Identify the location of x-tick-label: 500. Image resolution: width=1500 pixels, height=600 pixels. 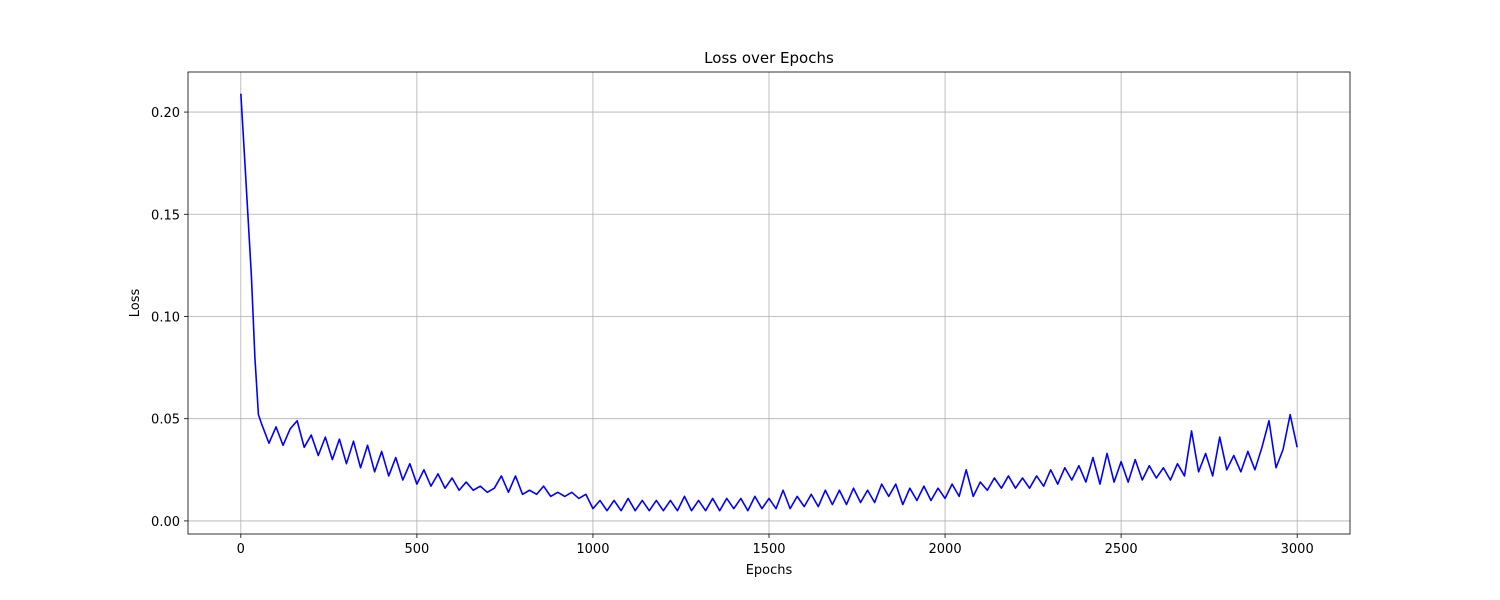
(416, 549).